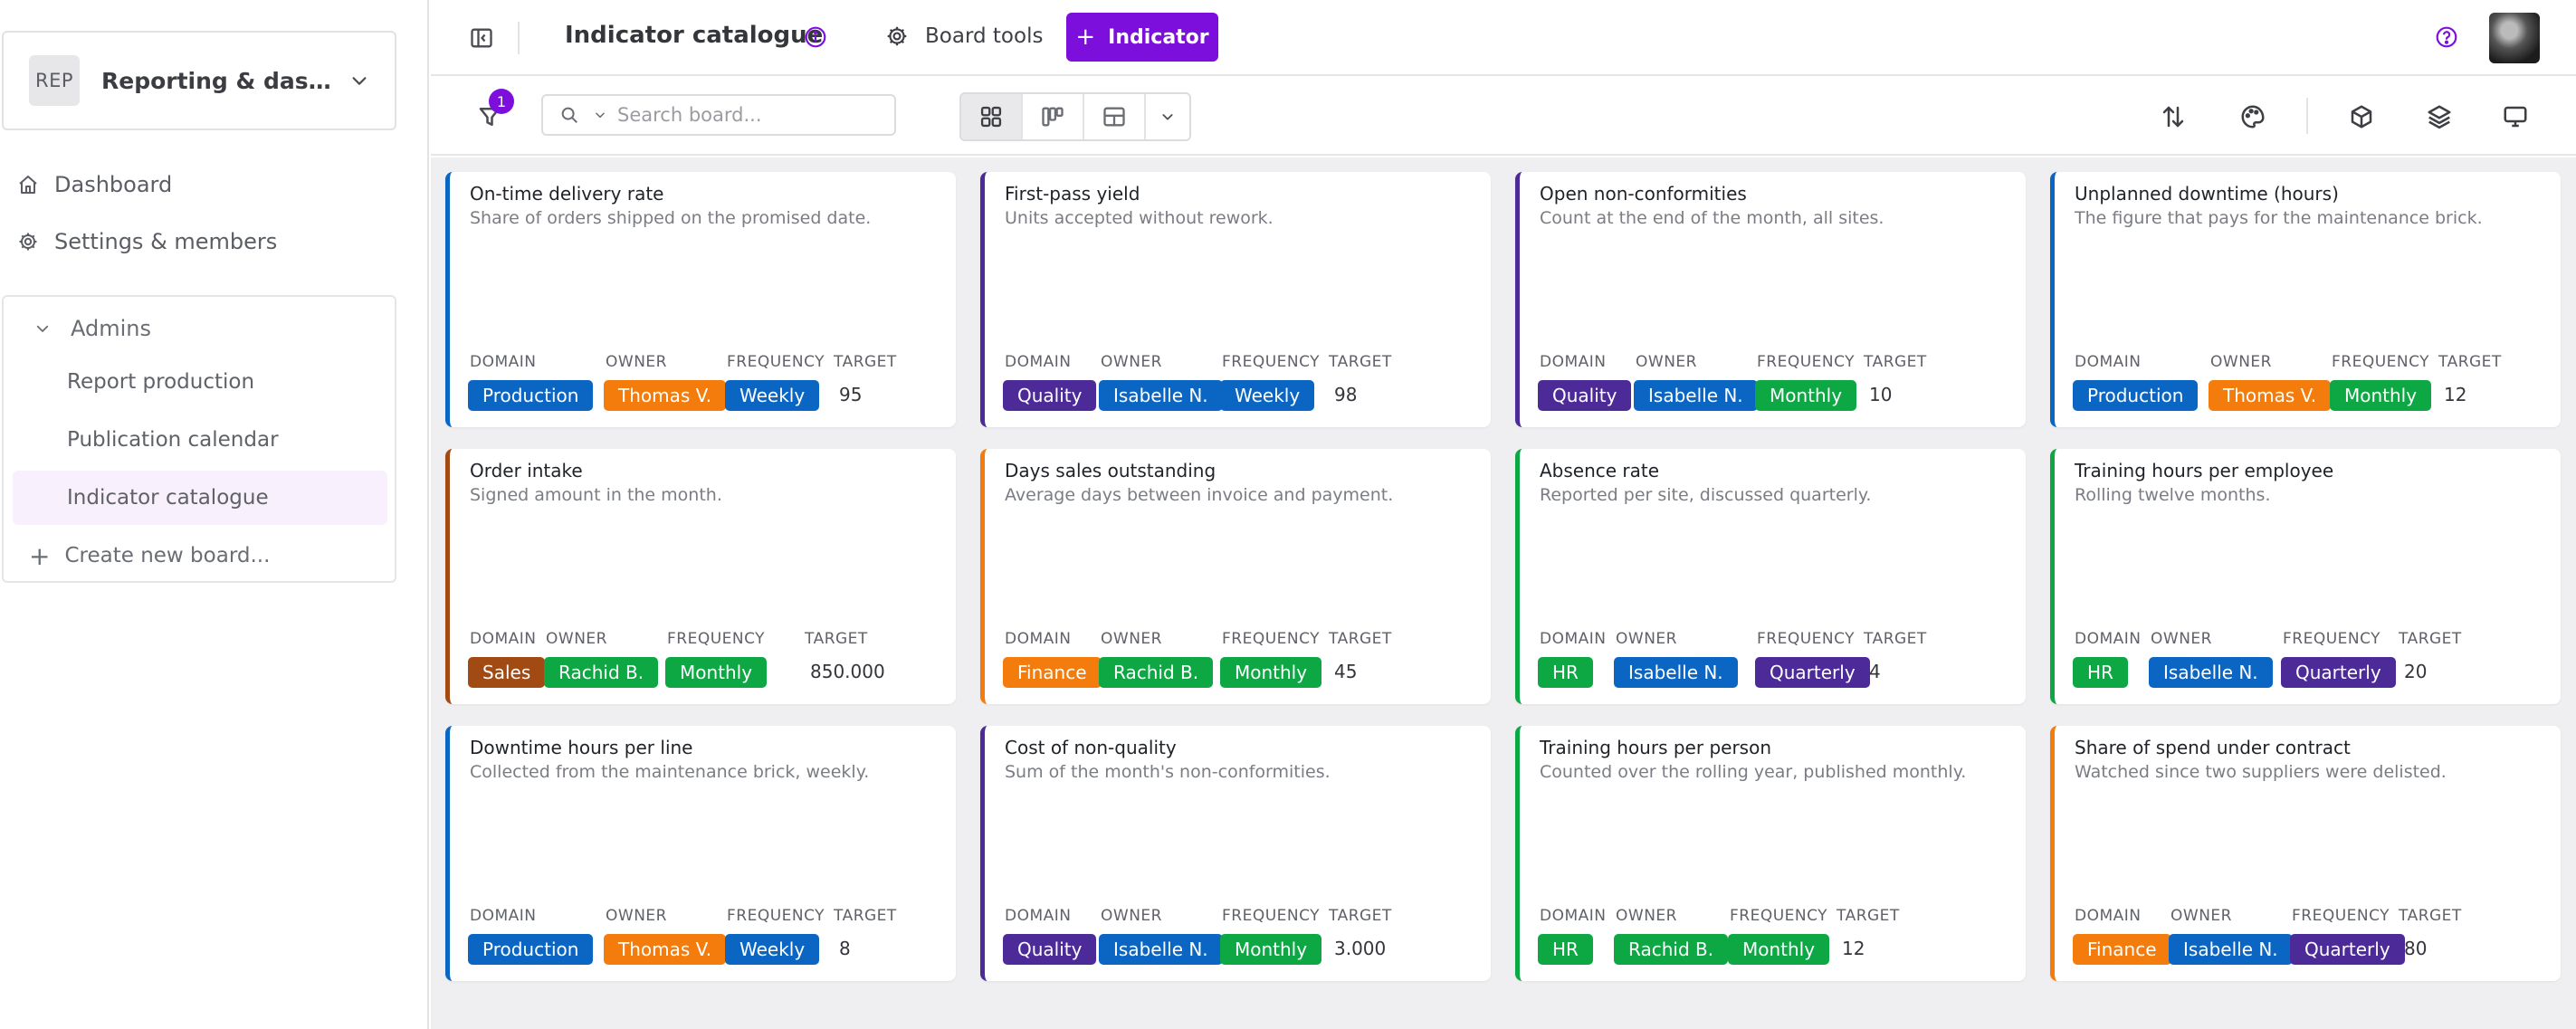 Image resolution: width=2576 pixels, height=1029 pixels. Describe the element at coordinates (502, 101) in the screenshot. I see `filter-count-badge: 1` at that location.